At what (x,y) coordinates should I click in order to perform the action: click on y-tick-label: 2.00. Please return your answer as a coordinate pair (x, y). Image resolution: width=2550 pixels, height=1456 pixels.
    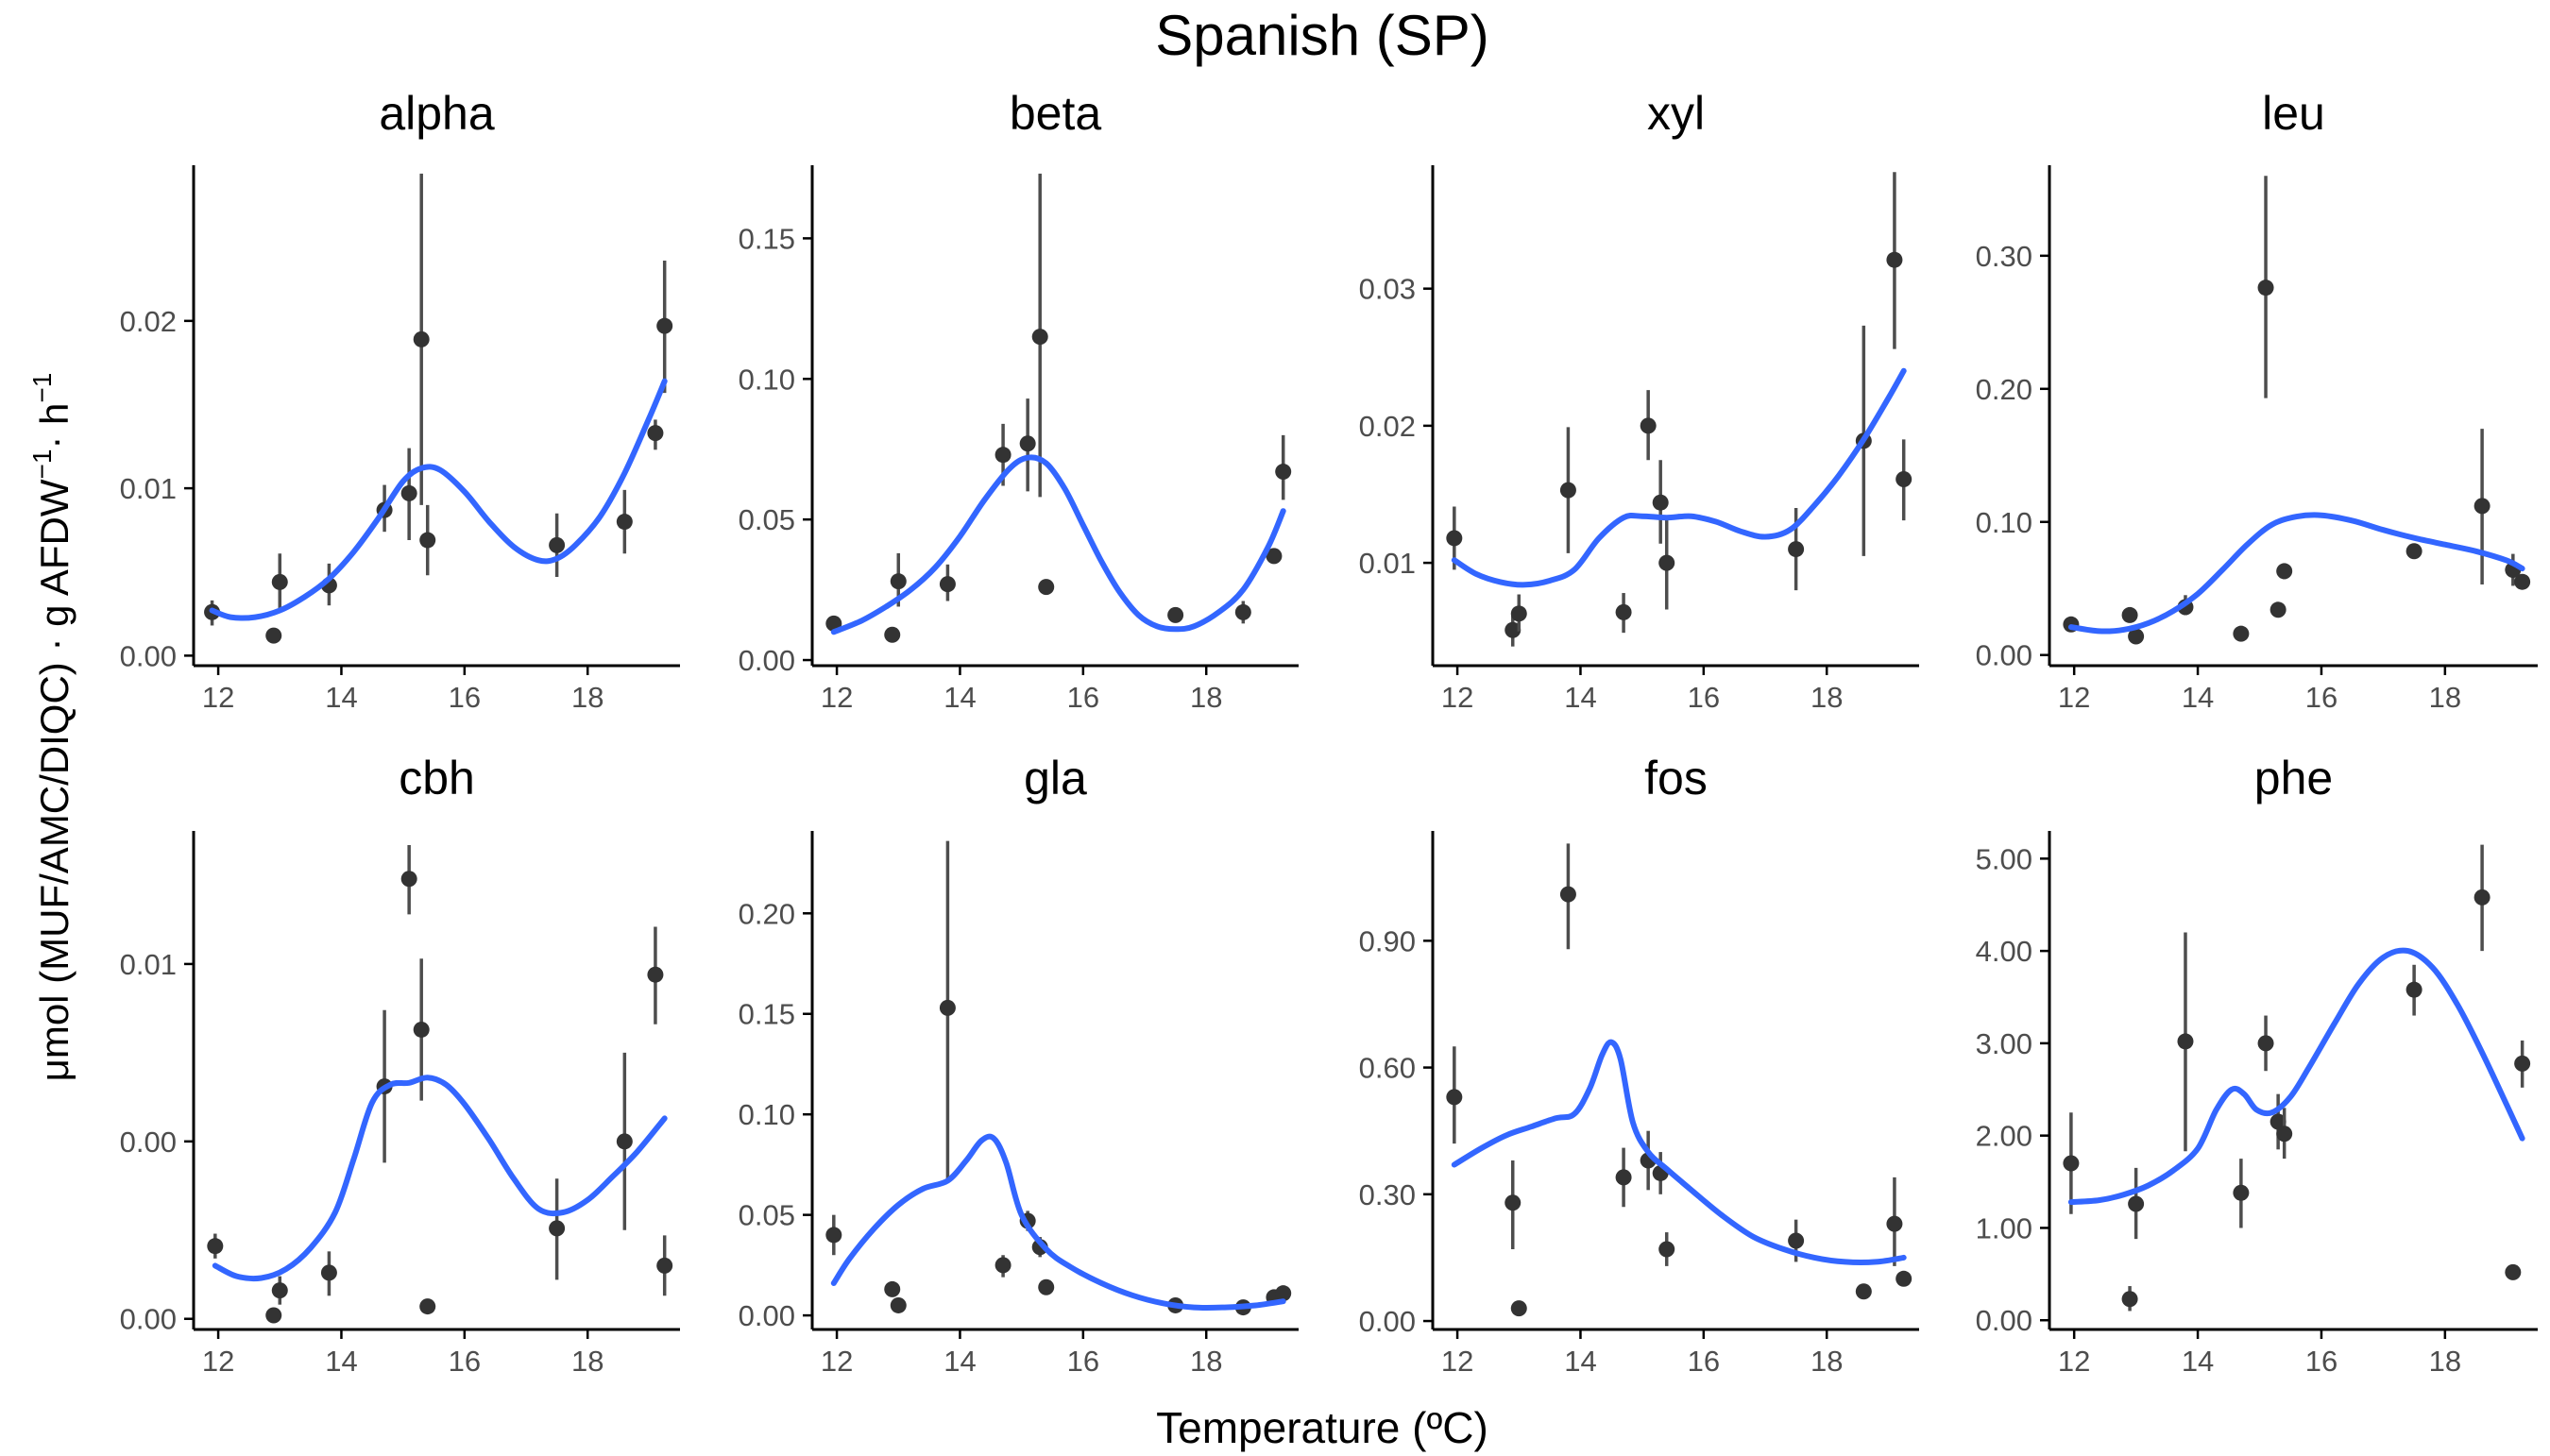
    Looking at the image, I should click on (2004, 1136).